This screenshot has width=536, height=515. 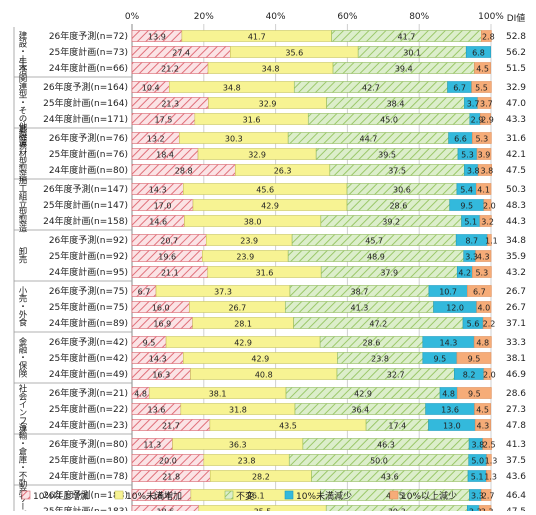 What do you see at coordinates (419, 17) in the screenshot?
I see `x-tick-label: 80%` at bounding box center [419, 17].